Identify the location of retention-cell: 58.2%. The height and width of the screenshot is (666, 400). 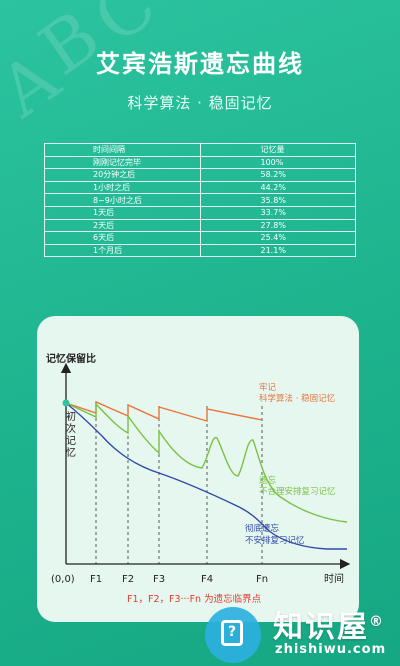
(277, 175).